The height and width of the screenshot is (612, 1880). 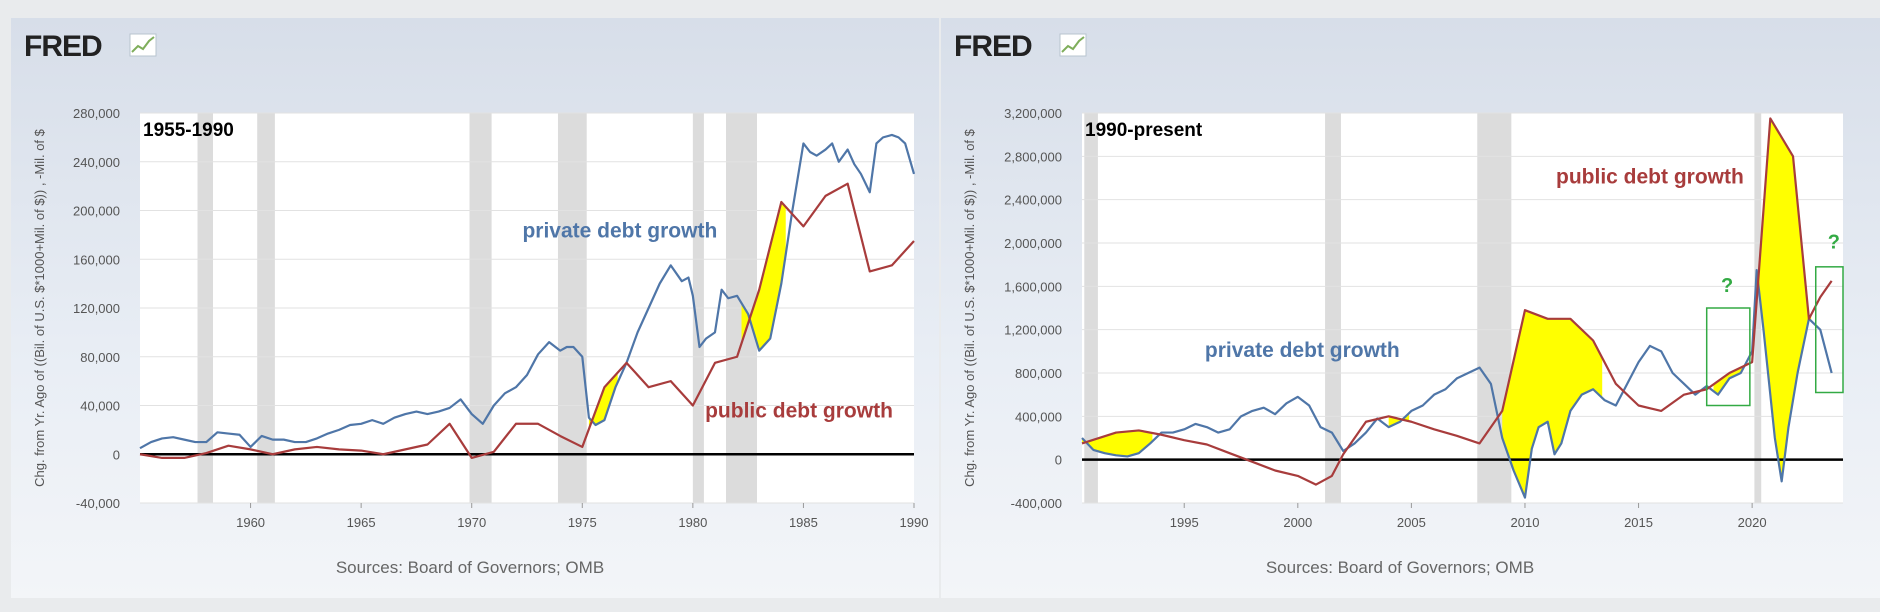 What do you see at coordinates (1525, 522) in the screenshot?
I see `x-tick-label: 2010` at bounding box center [1525, 522].